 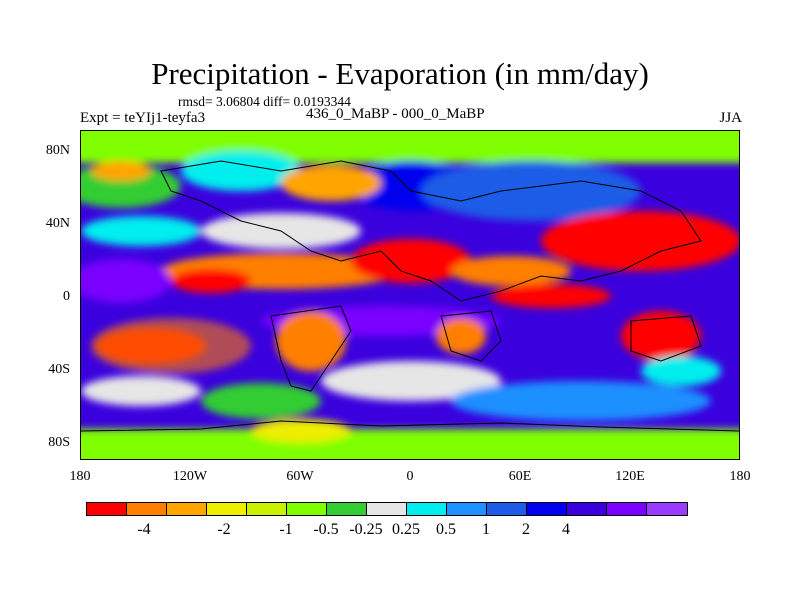 What do you see at coordinates (171, 346) in the screenshot?
I see `south-orange-left` at bounding box center [171, 346].